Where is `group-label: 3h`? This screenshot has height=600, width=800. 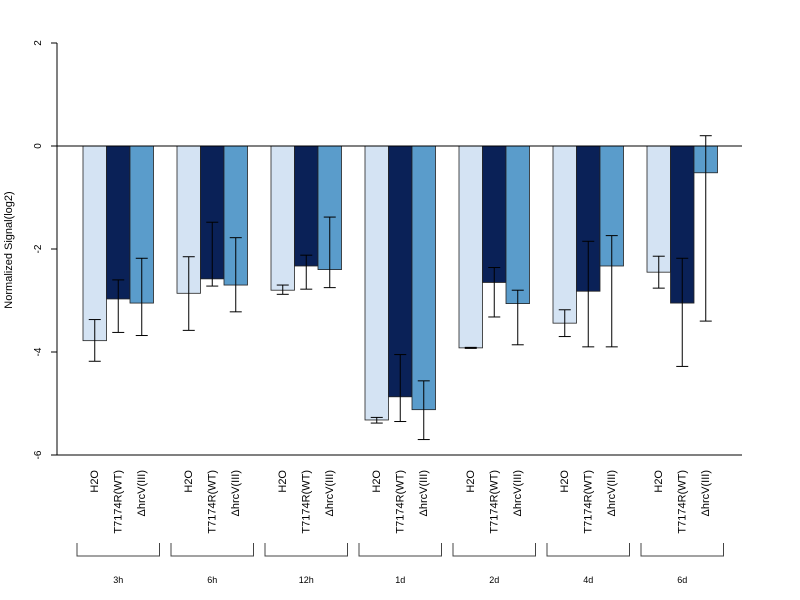
group-label: 3h is located at coordinates (118, 580).